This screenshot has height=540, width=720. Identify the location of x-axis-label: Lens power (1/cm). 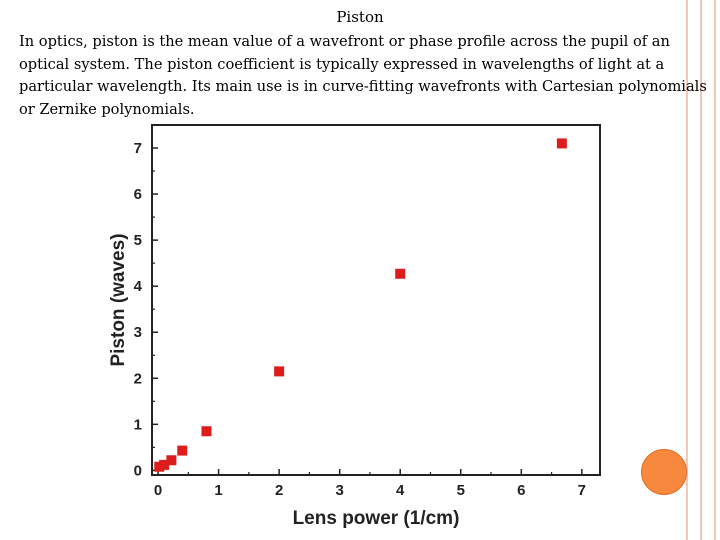
(376, 518).